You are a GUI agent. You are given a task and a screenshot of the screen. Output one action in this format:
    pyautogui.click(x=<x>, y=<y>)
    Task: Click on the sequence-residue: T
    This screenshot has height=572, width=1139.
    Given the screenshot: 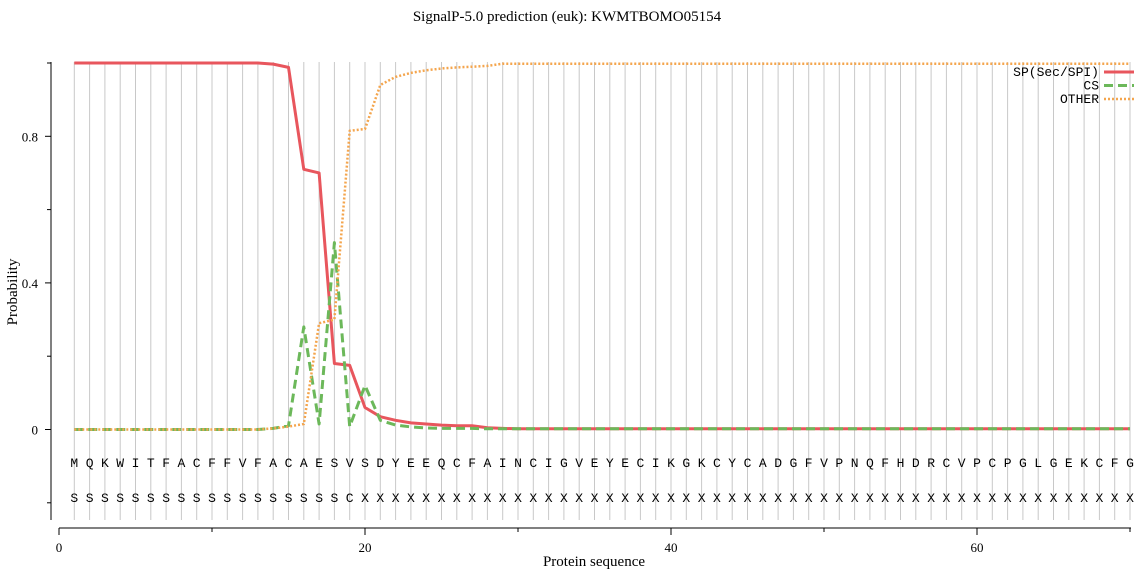 What is the action you would take?
    pyautogui.click(x=151, y=463)
    